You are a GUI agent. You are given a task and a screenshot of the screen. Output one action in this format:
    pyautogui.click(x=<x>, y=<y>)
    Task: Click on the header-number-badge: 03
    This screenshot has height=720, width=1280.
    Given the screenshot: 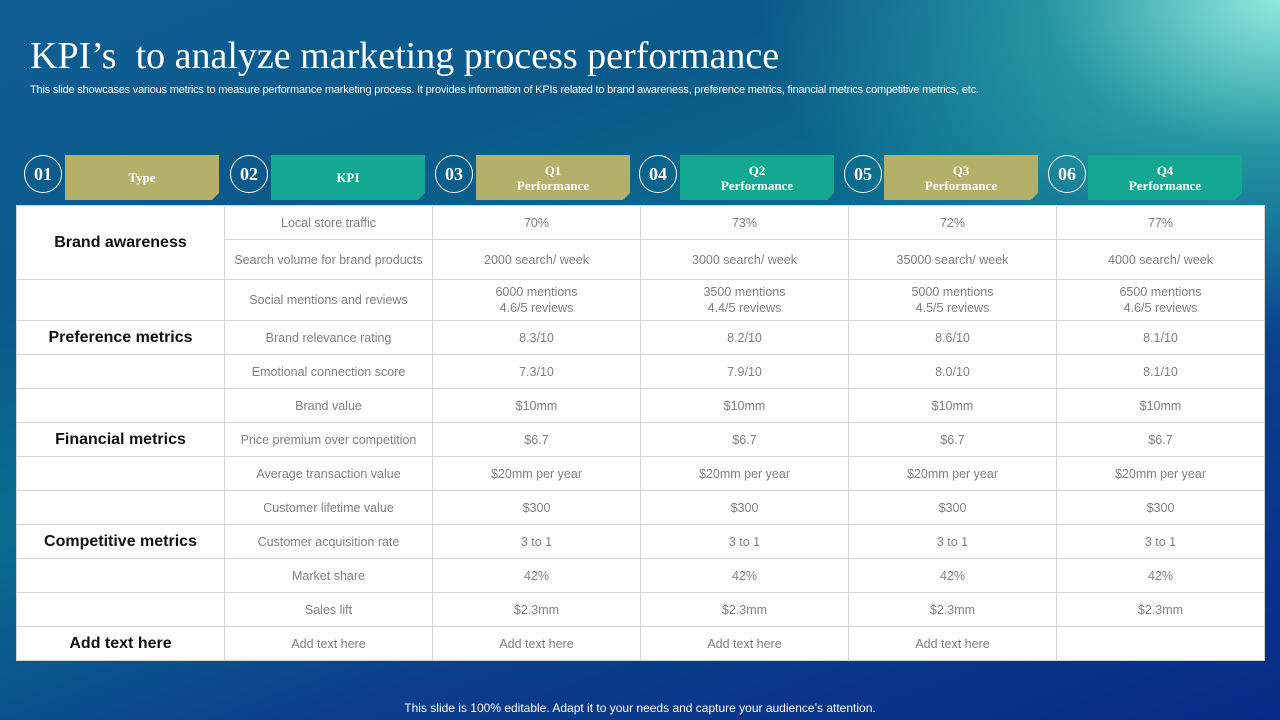 What is the action you would take?
    pyautogui.click(x=454, y=174)
    